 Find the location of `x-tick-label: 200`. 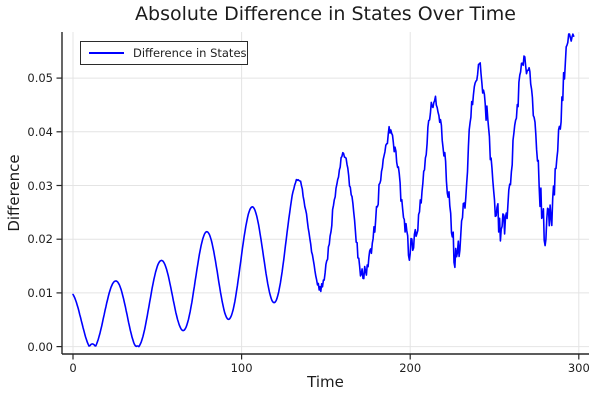

x-tick-label: 200 is located at coordinates (410, 368).